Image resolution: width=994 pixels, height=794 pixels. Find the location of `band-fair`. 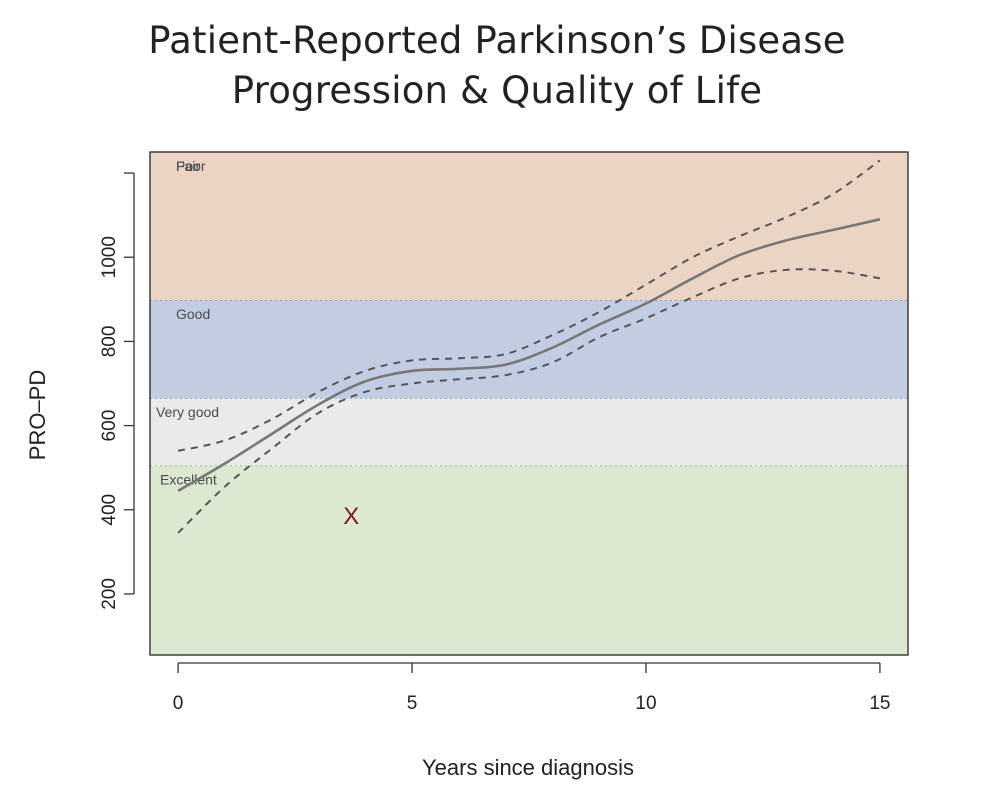

band-fair is located at coordinates (529, 226).